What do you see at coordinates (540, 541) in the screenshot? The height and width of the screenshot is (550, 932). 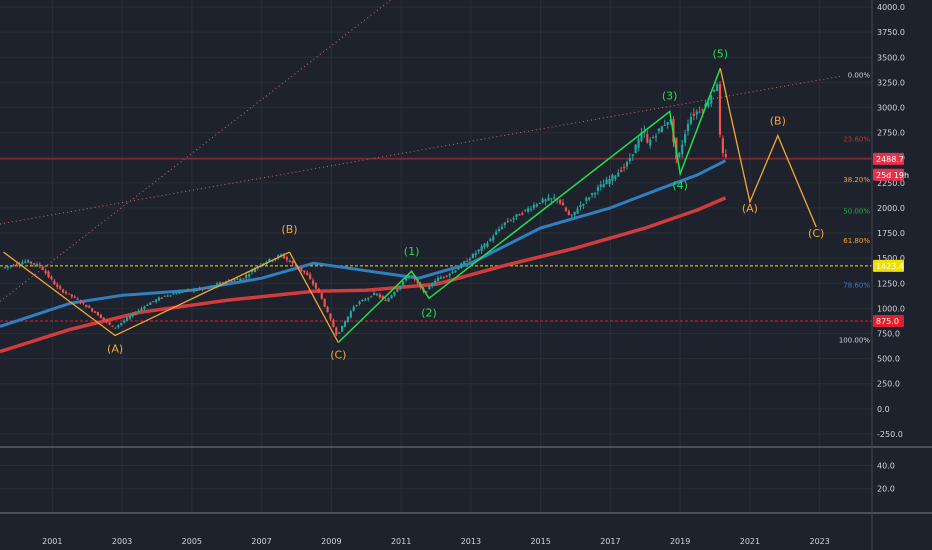 I see `x-tick-label: 2015` at bounding box center [540, 541].